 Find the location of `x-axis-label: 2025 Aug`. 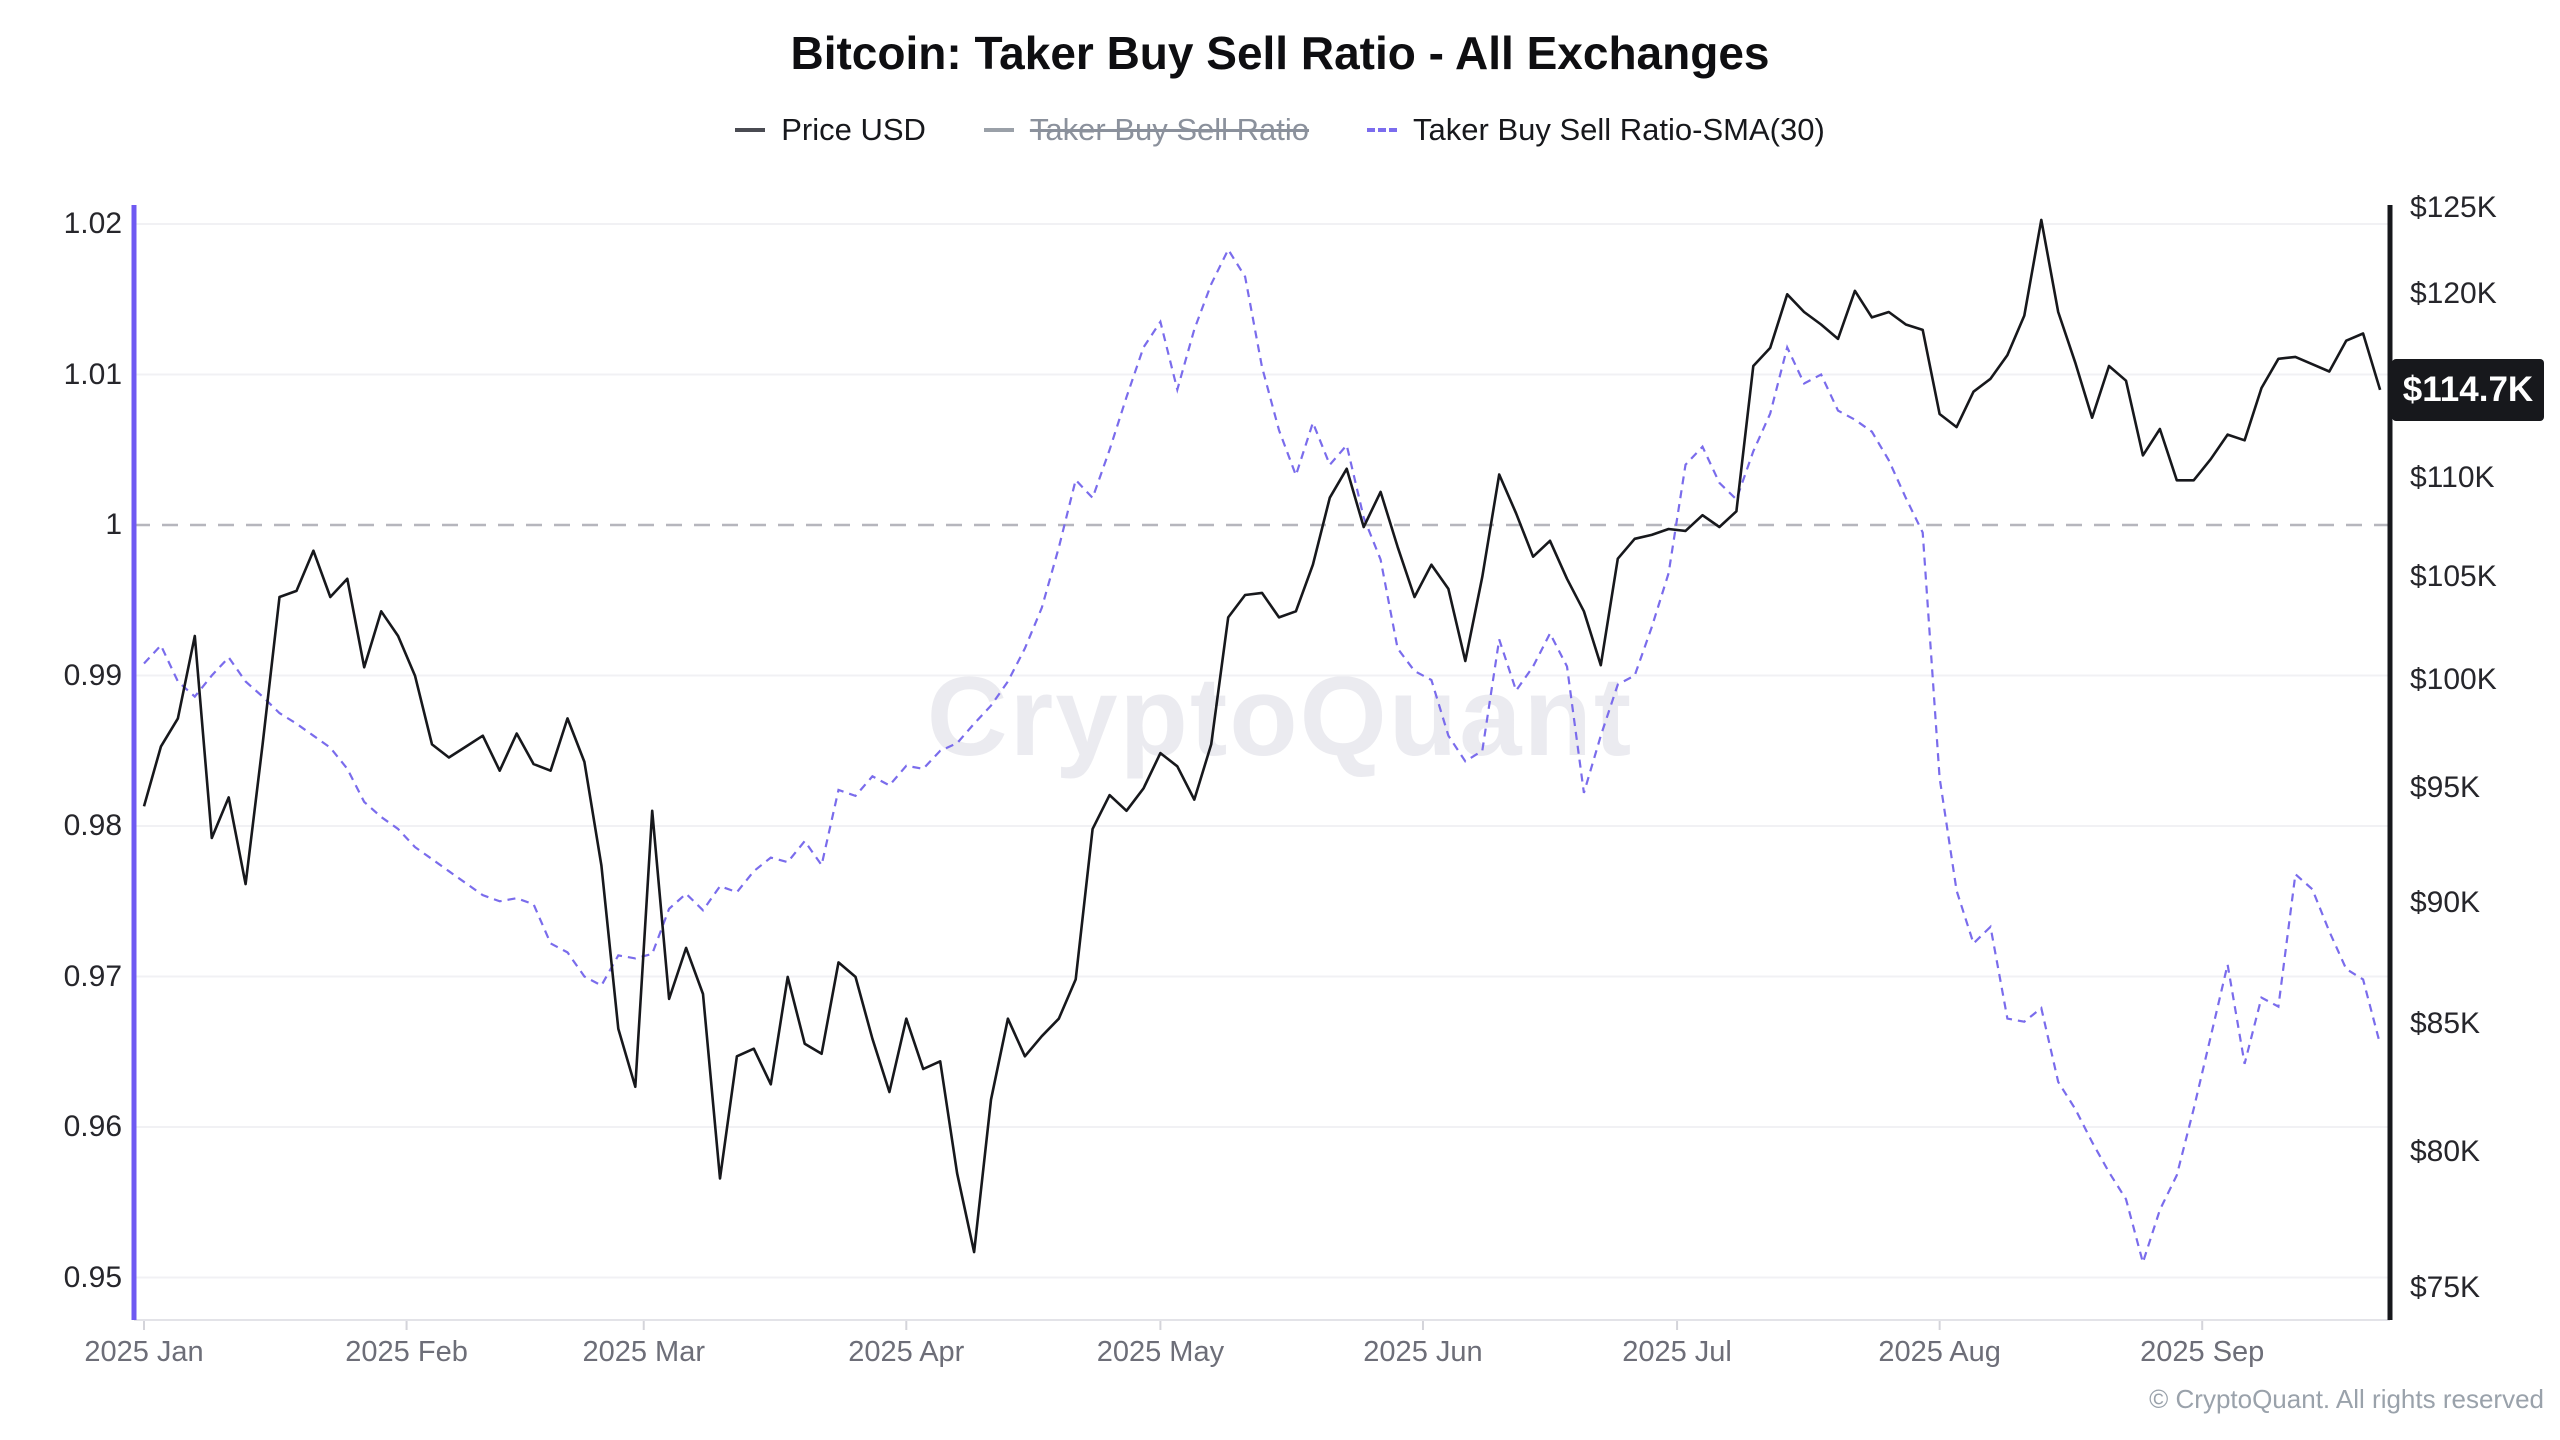

x-axis-label: 2025 Aug is located at coordinates (1939, 1352).